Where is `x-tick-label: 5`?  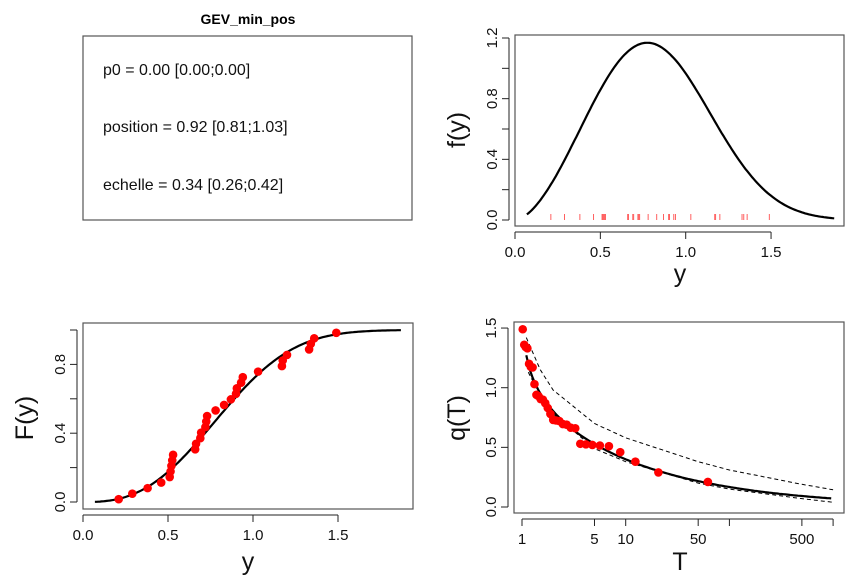
x-tick-label: 5 is located at coordinates (594, 539).